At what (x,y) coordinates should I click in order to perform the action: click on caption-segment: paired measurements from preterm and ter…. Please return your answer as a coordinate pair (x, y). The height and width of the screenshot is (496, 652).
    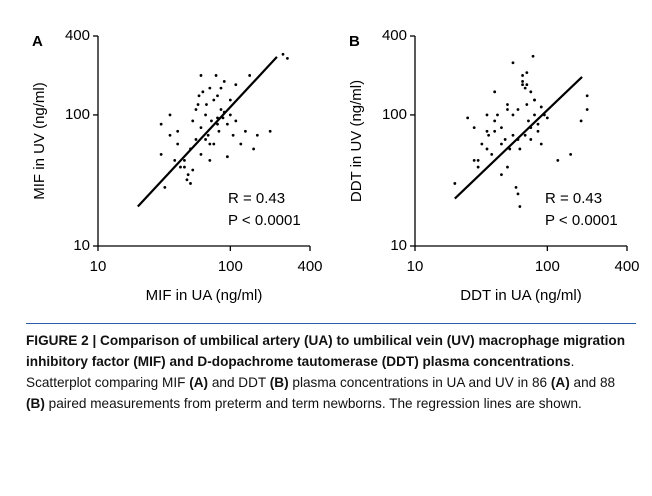
    Looking at the image, I should click on (313, 403).